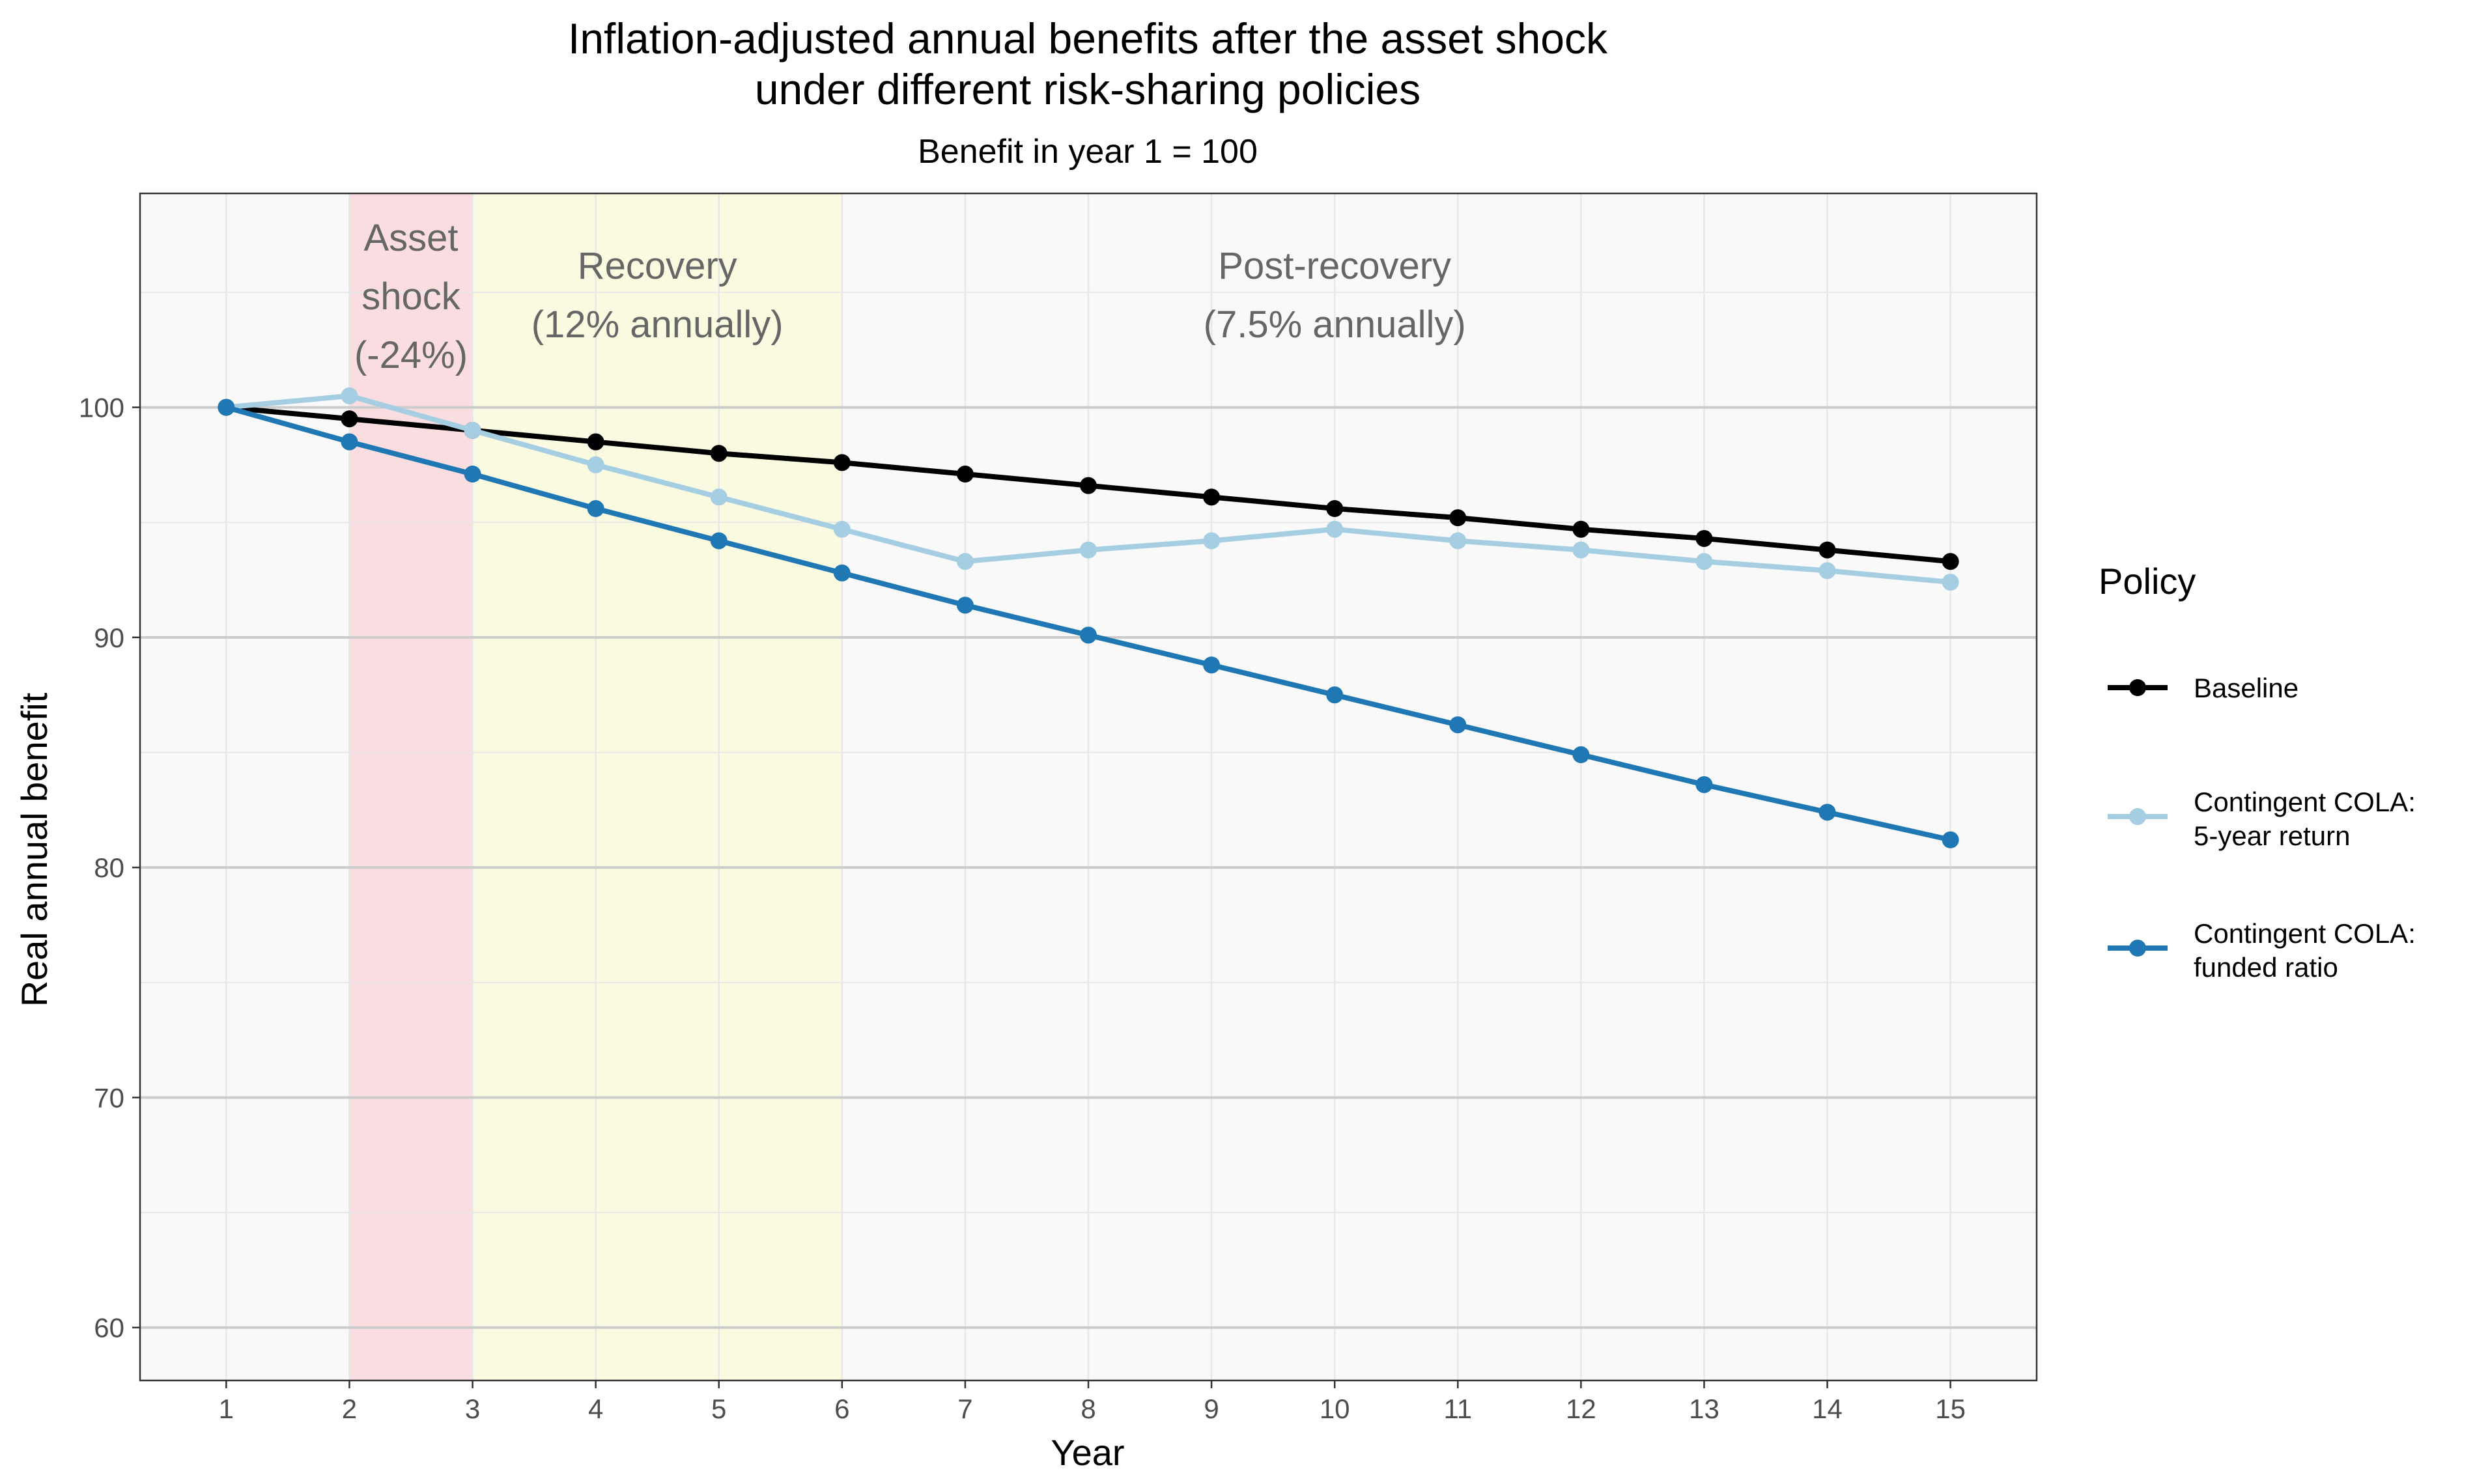  What do you see at coordinates (657, 266) in the screenshot?
I see `region-2-label: Recovery` at bounding box center [657, 266].